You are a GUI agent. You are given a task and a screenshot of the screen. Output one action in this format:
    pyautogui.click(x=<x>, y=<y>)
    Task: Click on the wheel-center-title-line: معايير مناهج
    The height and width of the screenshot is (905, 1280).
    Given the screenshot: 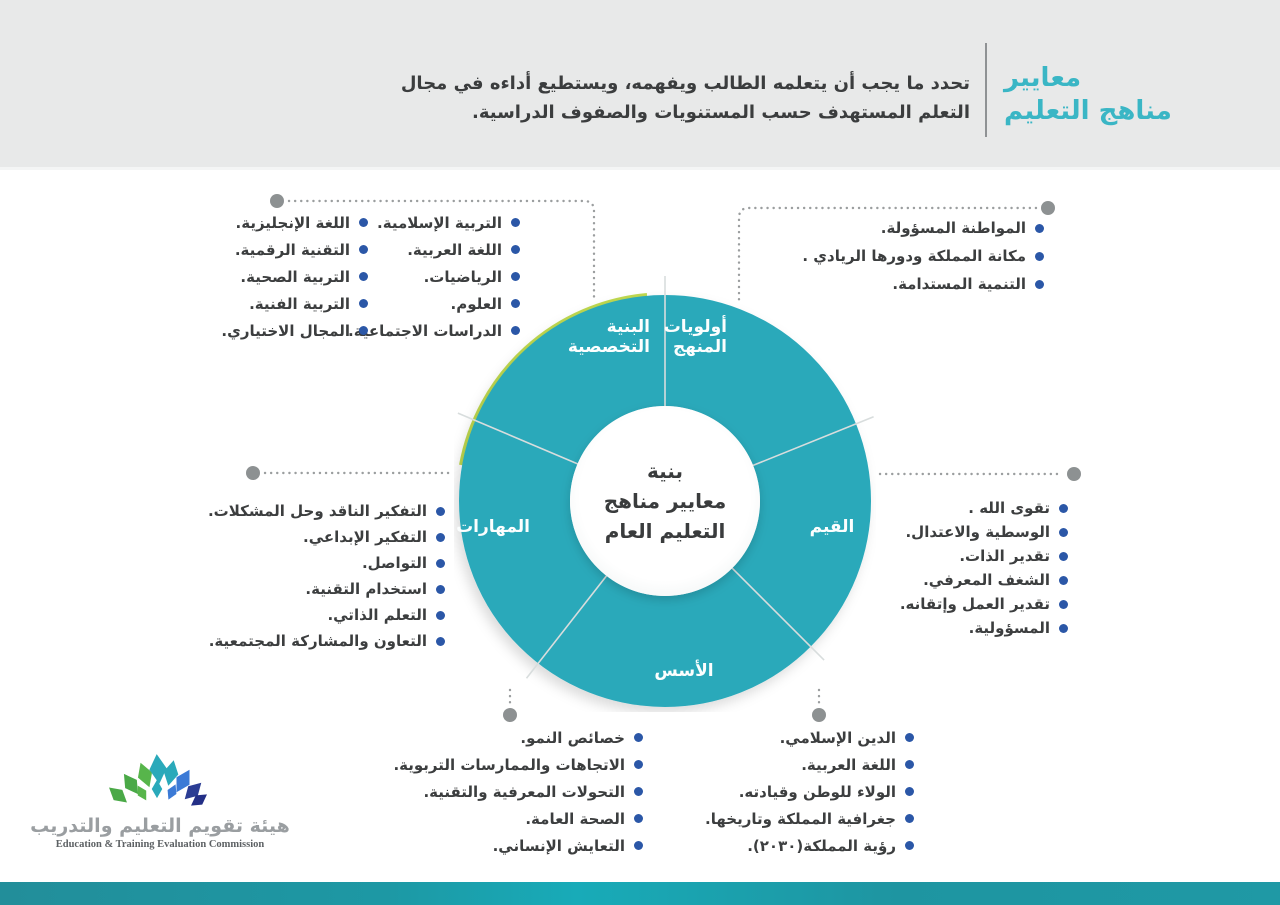 What is the action you would take?
    pyautogui.click(x=665, y=501)
    